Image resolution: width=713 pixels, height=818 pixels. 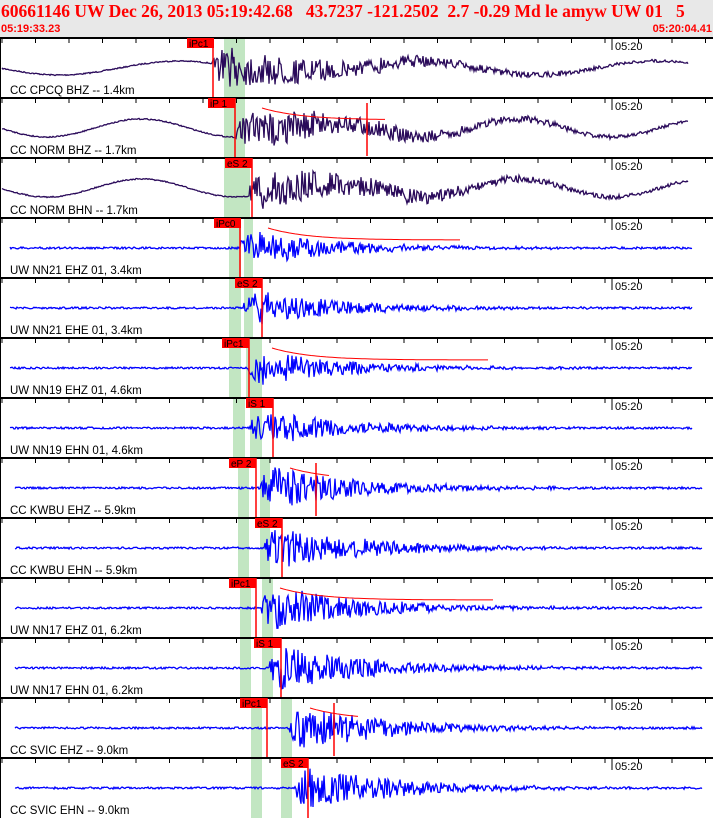 I want to click on pick-label: iPc0, so click(x=226, y=224).